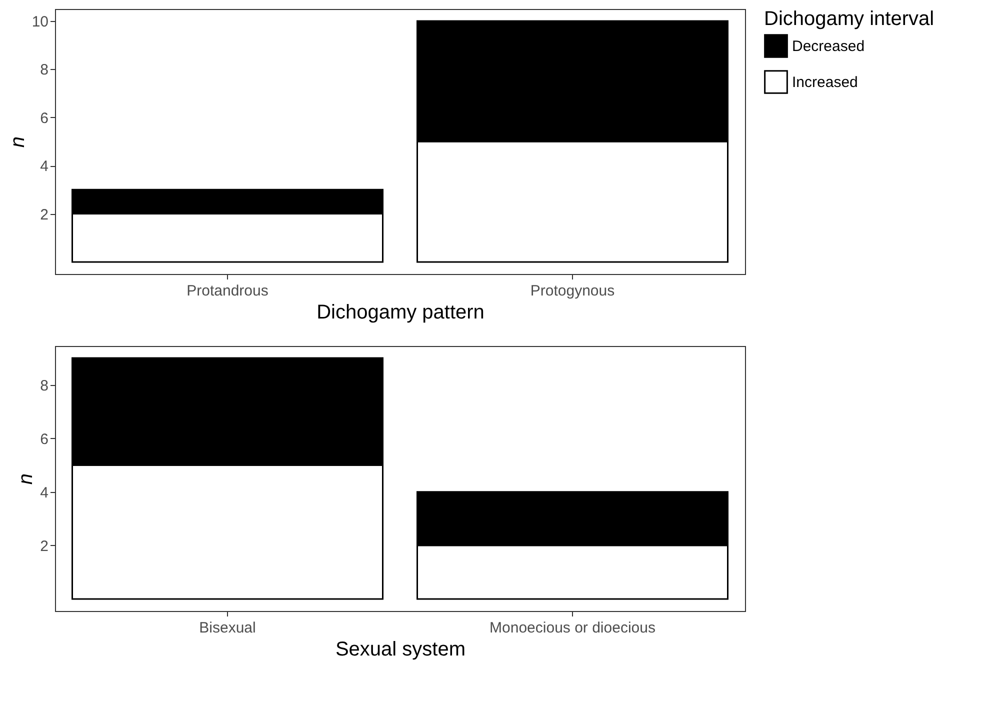 This screenshot has width=990, height=702. What do you see at coordinates (573, 628) in the screenshot?
I see `x-tick-label: Monoecious or dioecious` at bounding box center [573, 628].